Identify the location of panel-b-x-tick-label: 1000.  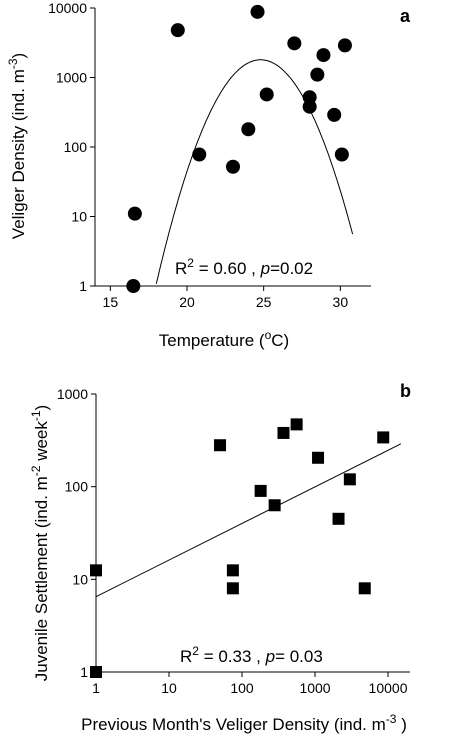
(314, 688).